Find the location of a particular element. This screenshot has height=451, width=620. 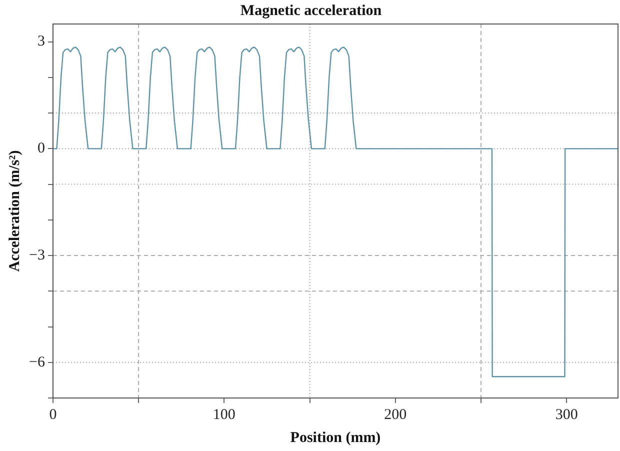

x-tick-label: 100 is located at coordinates (224, 414).